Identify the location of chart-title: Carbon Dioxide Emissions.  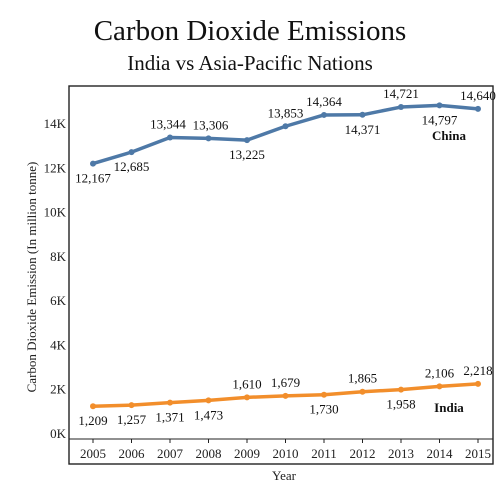
(250, 31).